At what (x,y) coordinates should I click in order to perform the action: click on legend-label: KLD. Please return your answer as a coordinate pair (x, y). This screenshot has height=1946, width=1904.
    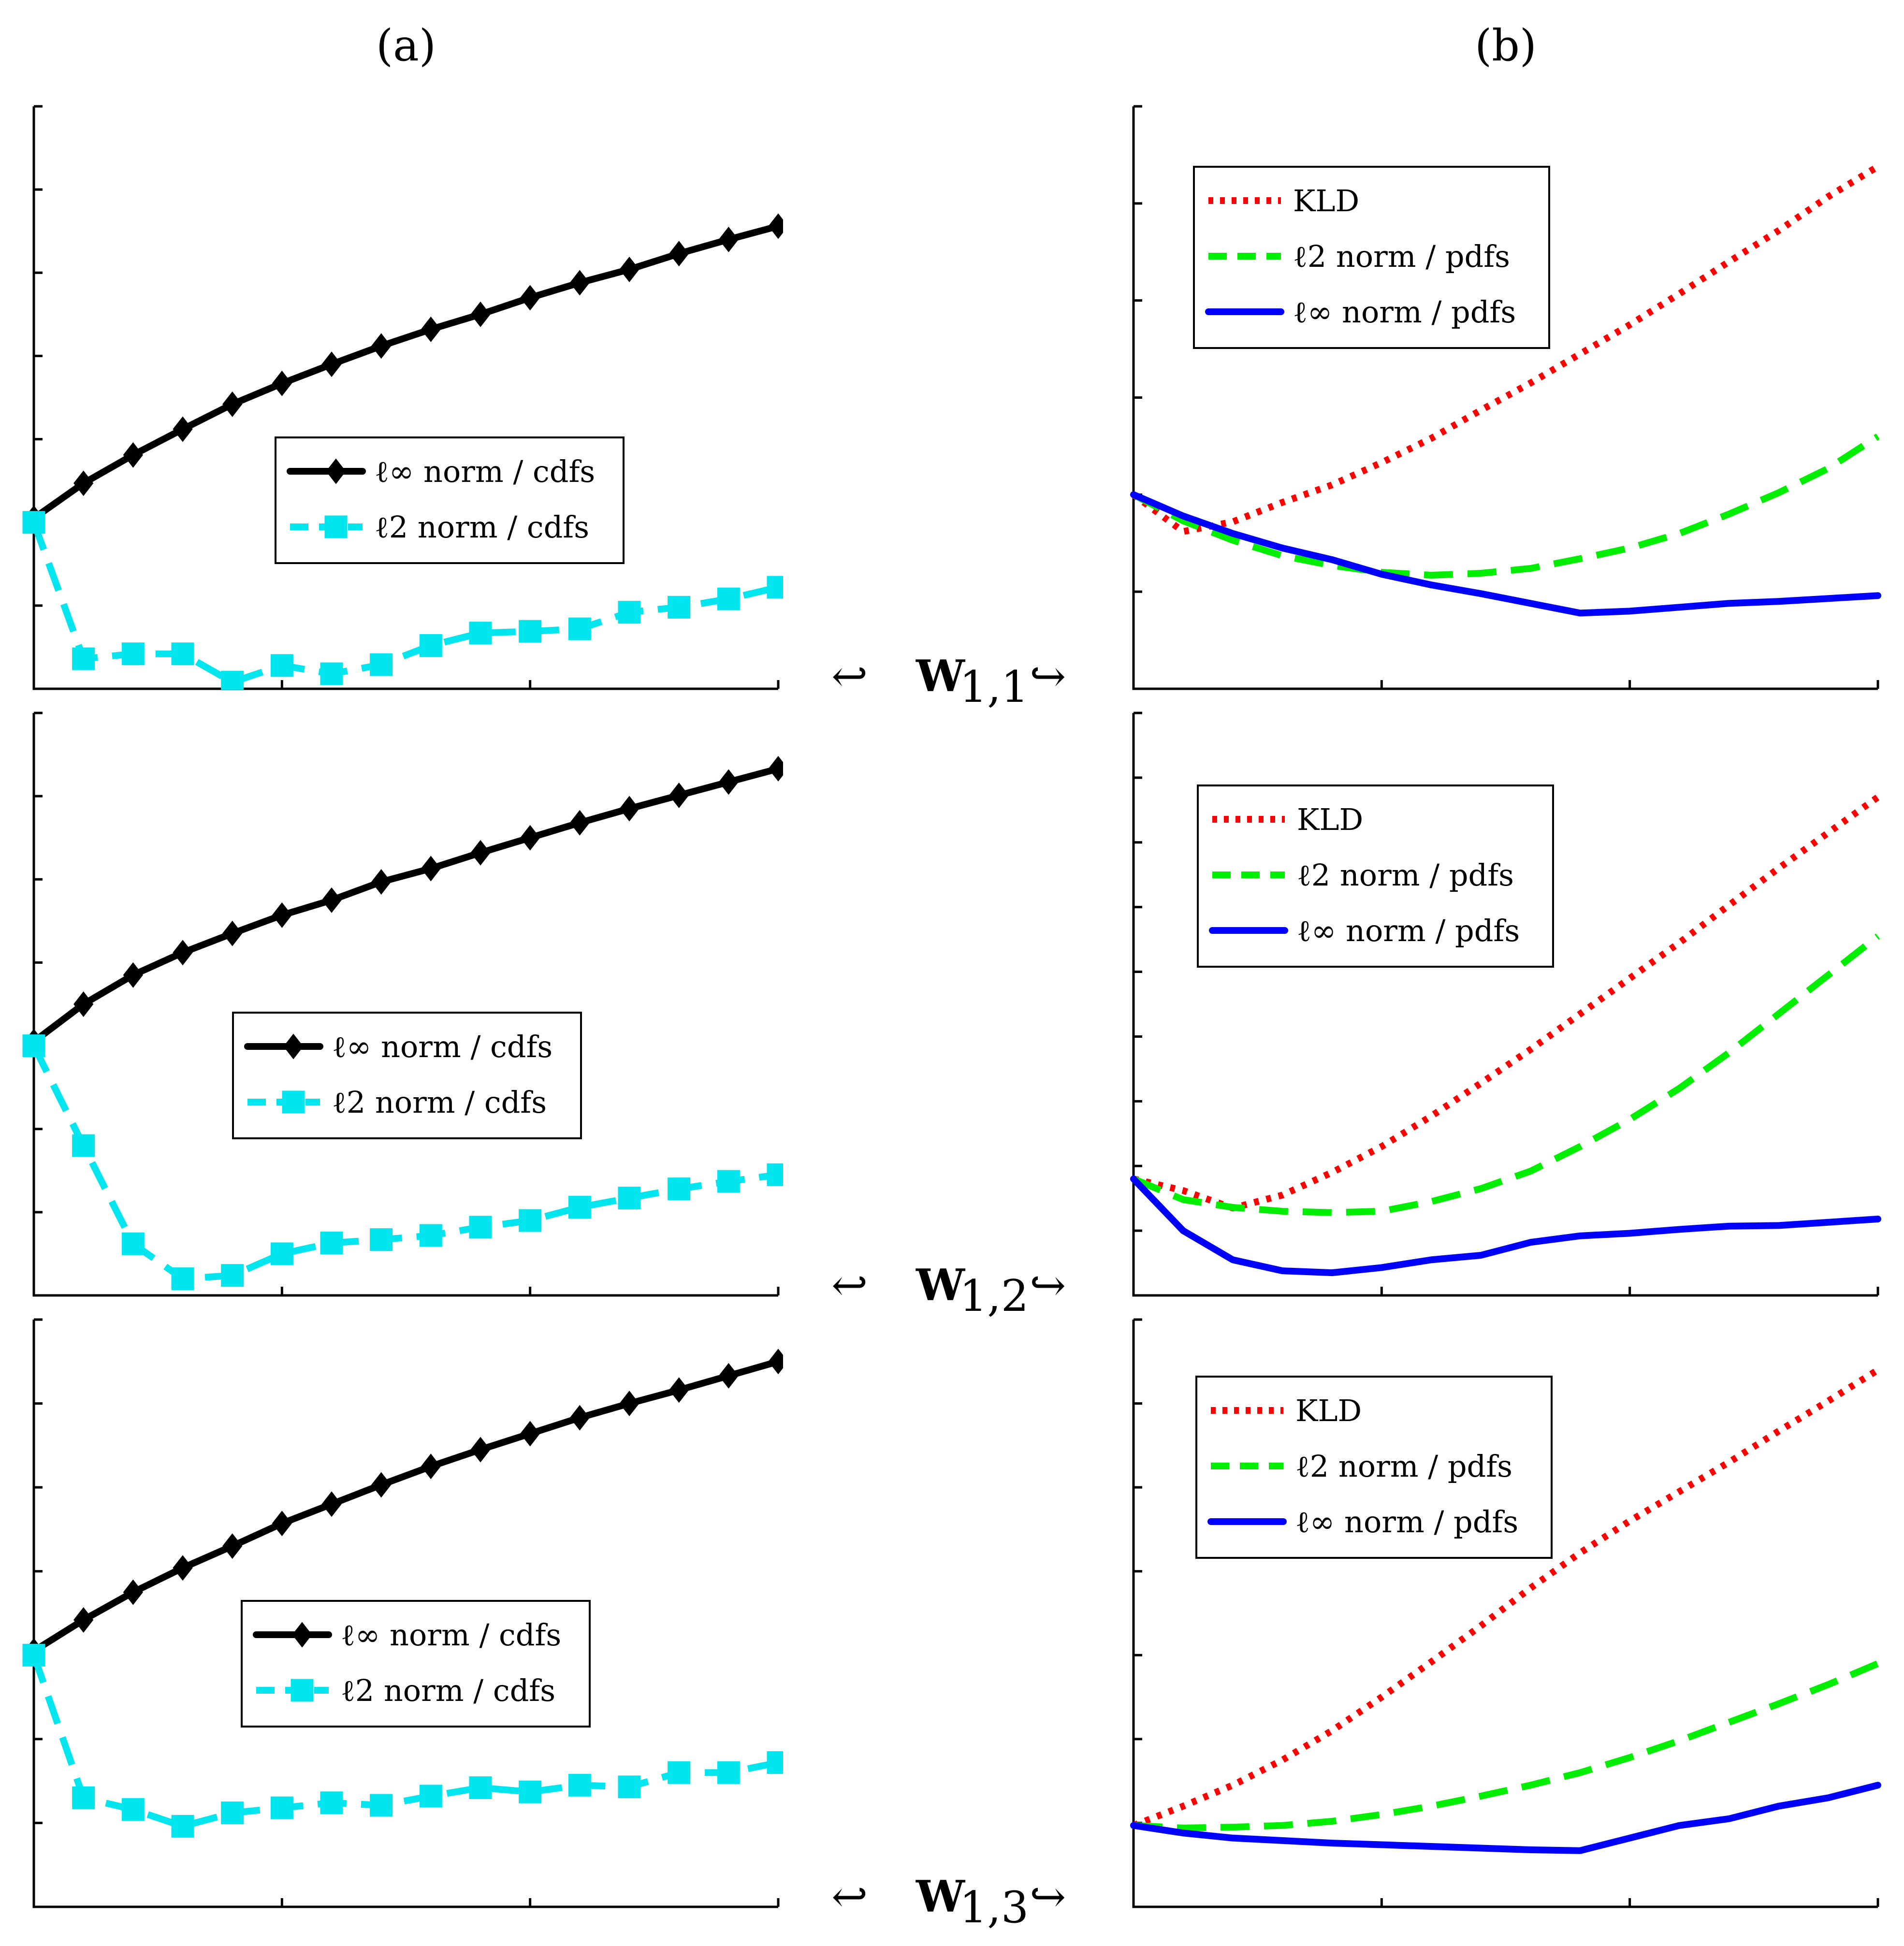
    Looking at the image, I should click on (1328, 1410).